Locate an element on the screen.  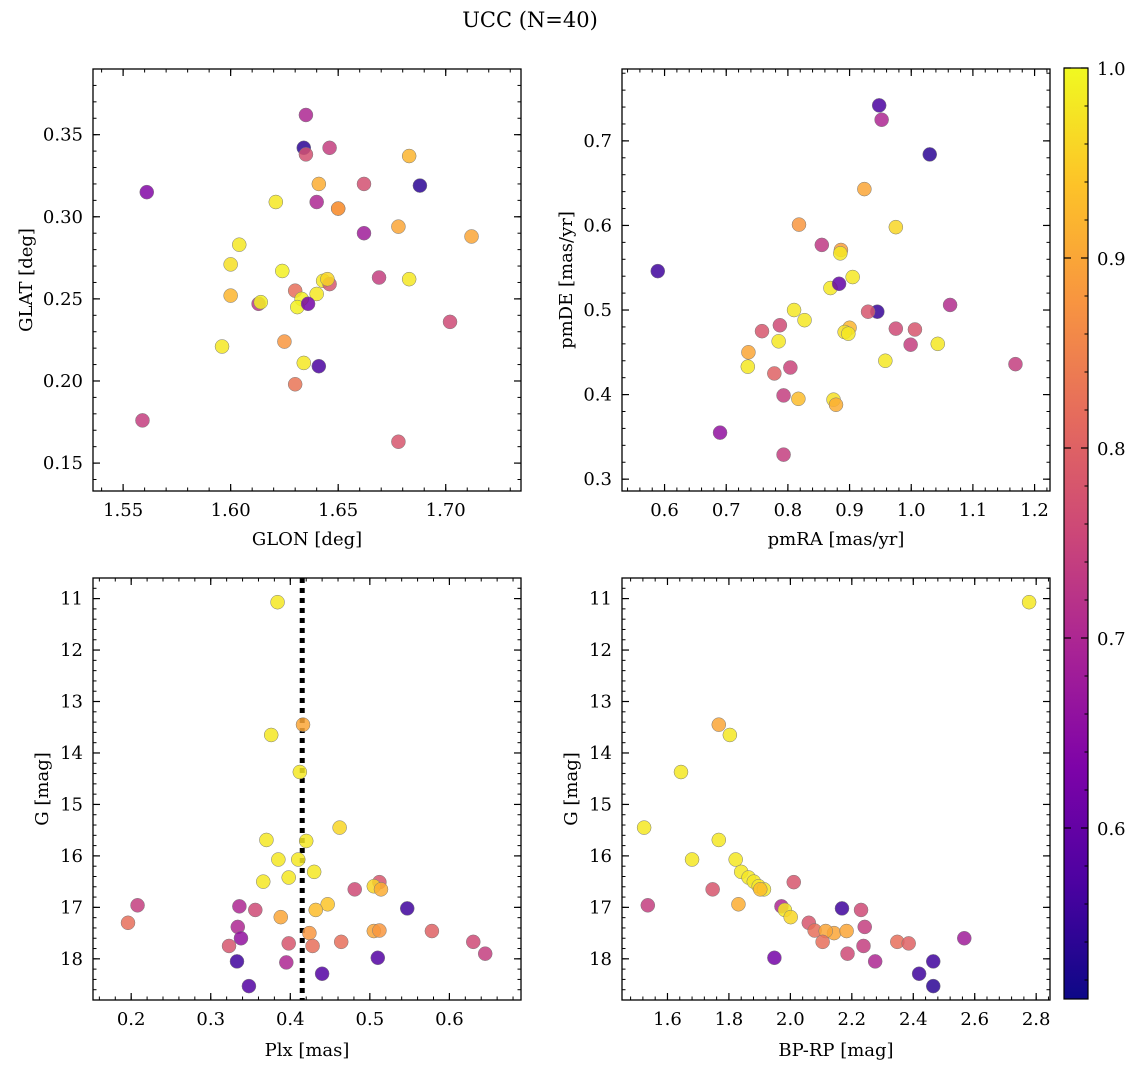
y-tick-label: 0.5 is located at coordinates (597, 310).